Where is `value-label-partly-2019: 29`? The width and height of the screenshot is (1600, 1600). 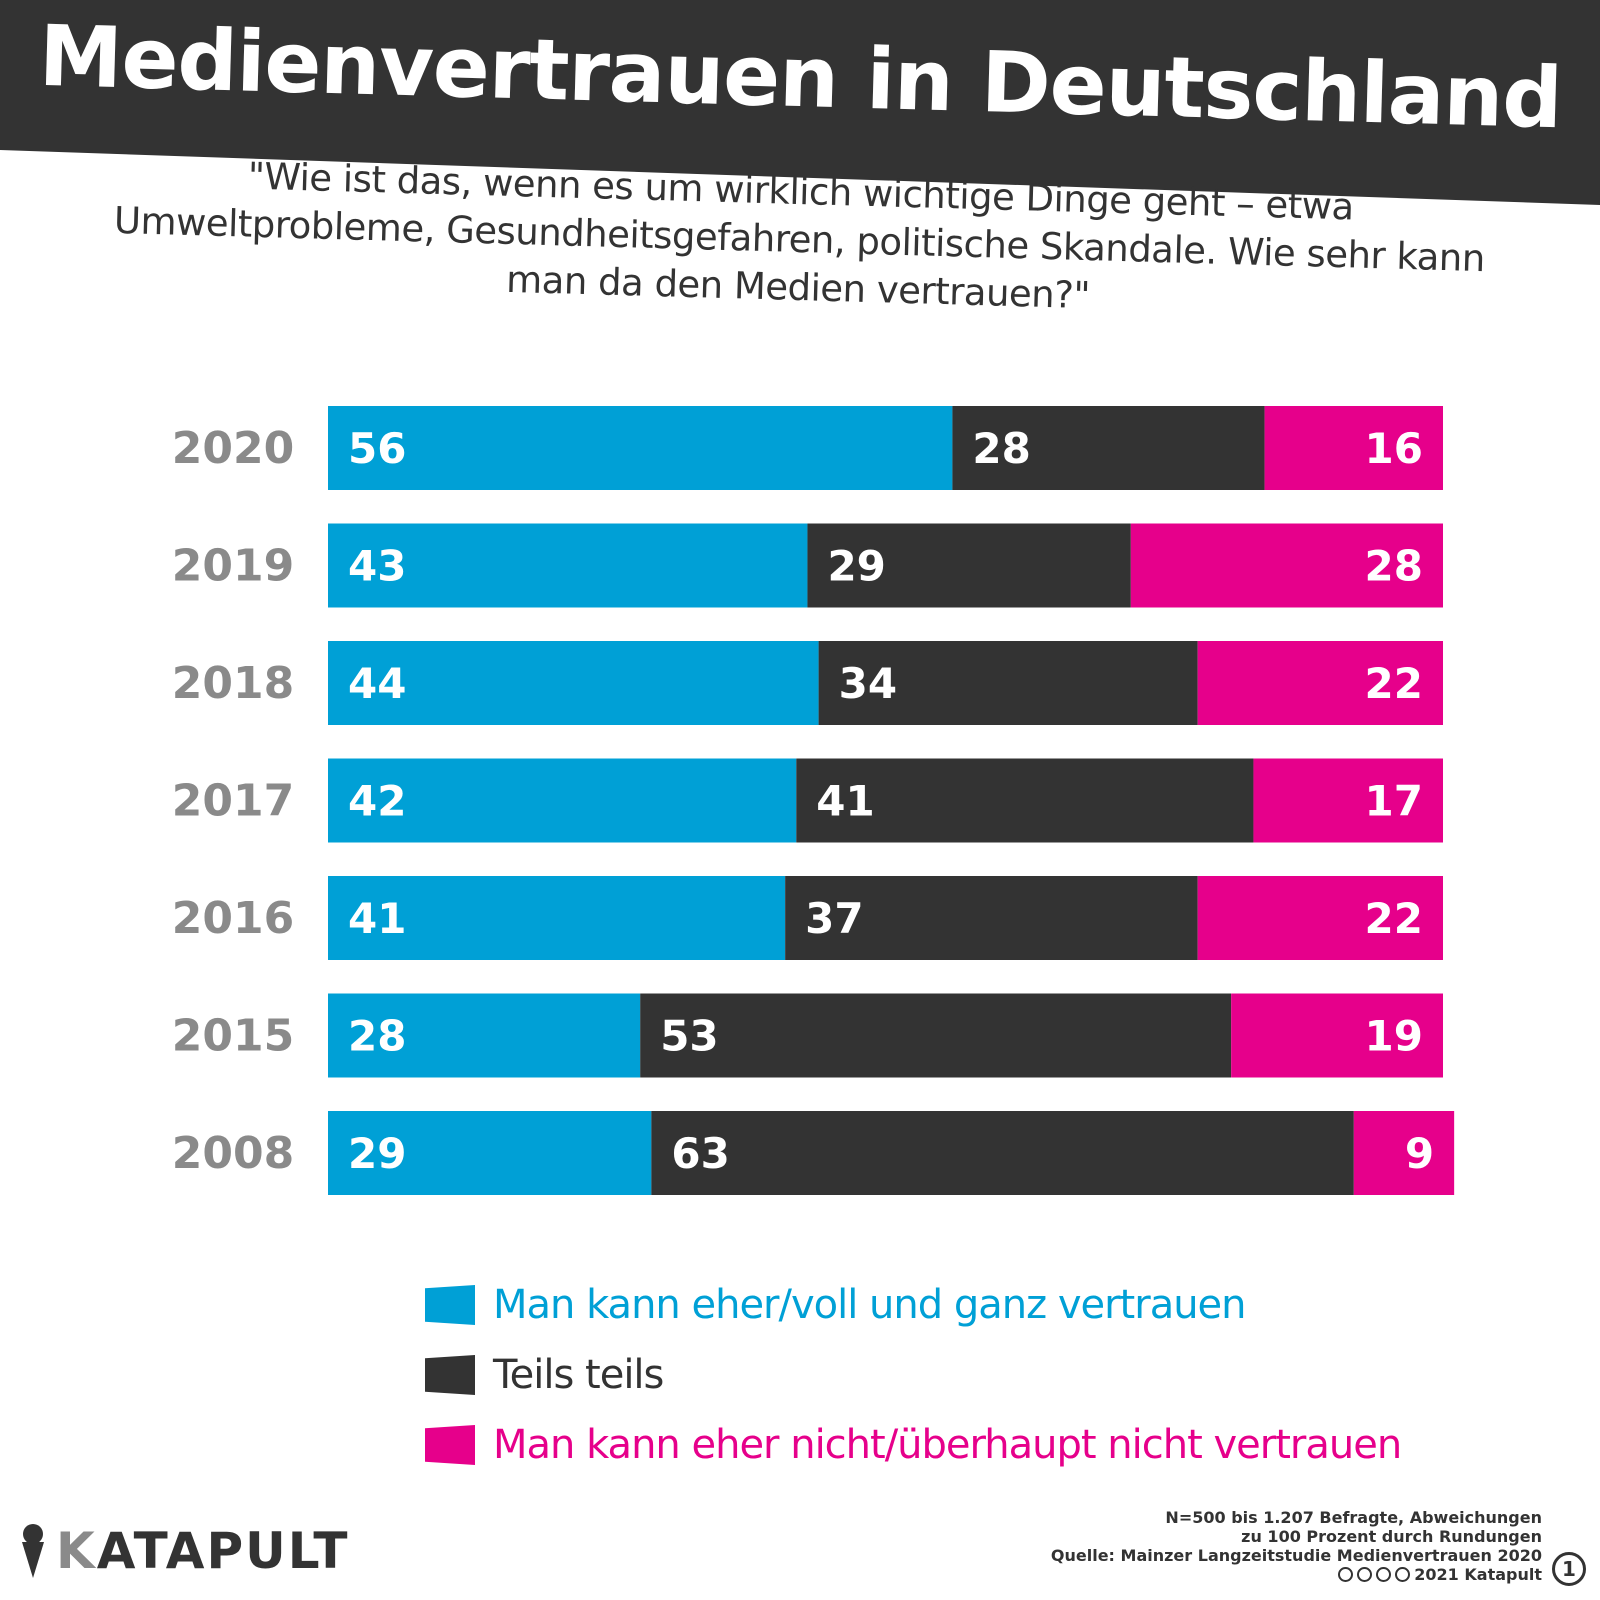
value-label-partly-2019: 29 is located at coordinates (856, 566).